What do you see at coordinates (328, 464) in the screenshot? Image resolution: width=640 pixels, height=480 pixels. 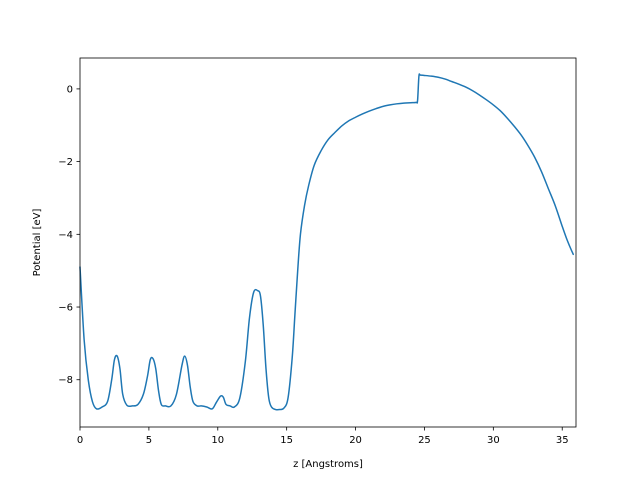 I see `x-axis-label: z [Angstroms]` at bounding box center [328, 464].